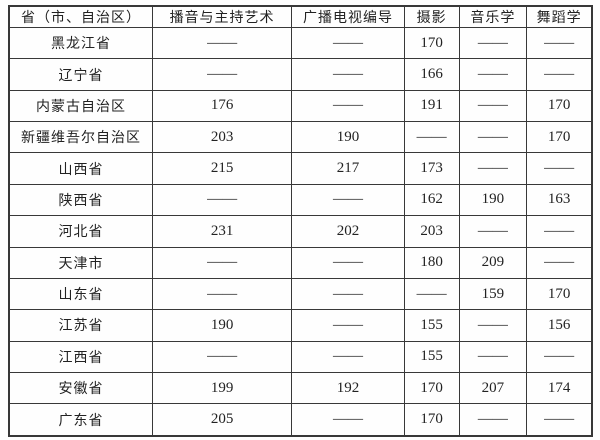 This screenshot has height=440, width=600. I want to click on column-header-musicology: 音乐学, so click(493, 16).